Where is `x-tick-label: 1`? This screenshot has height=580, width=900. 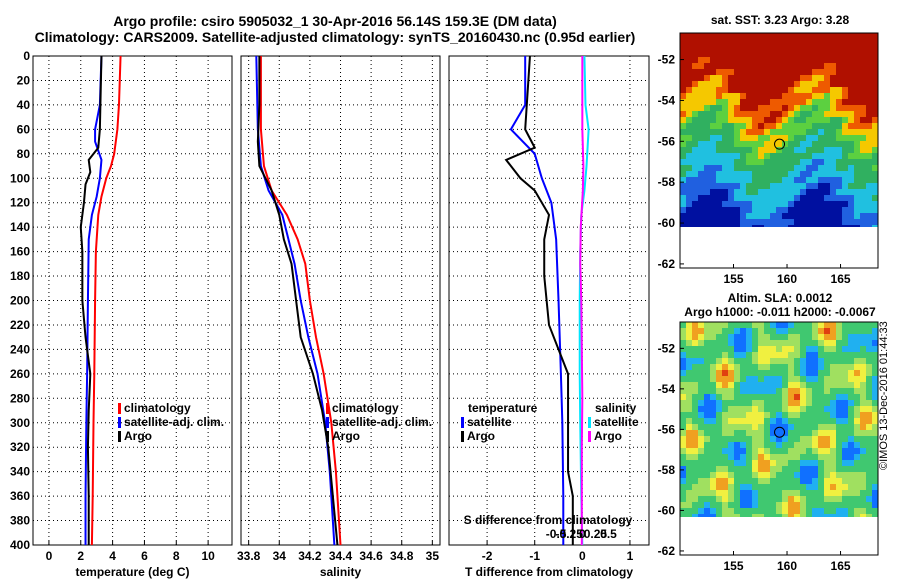
x-tick-label: 1 is located at coordinates (630, 556).